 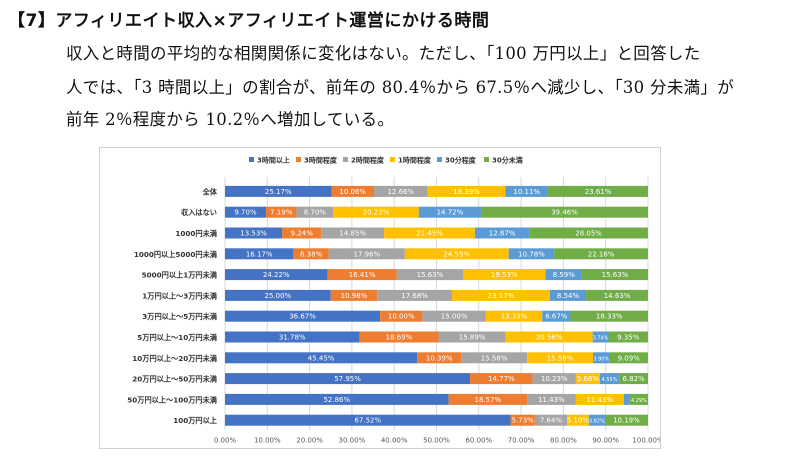 I want to click on category-label: 10万円以上～20万円未満, so click(x=175, y=358).